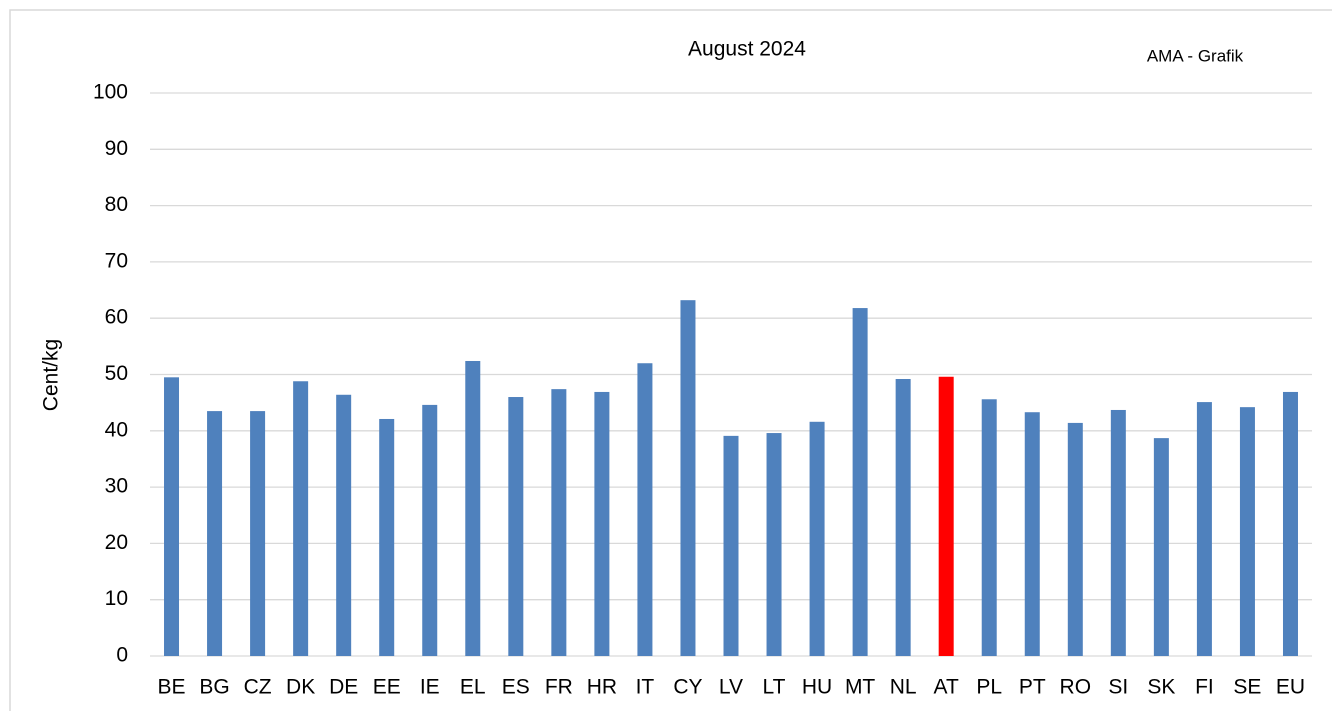 This screenshot has width=1332, height=711. Describe the element at coordinates (602, 687) in the screenshot. I see `x-tick-label: HR` at that location.